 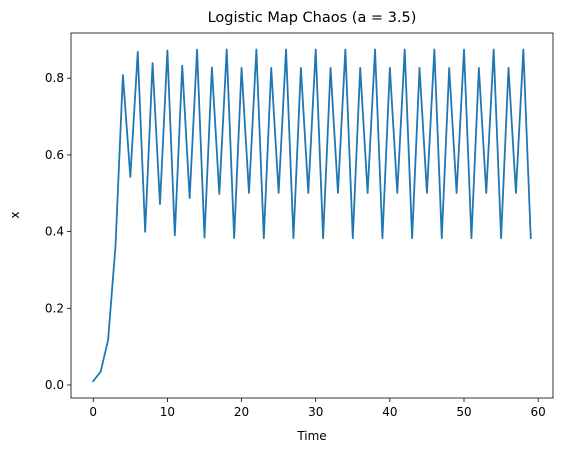 I want to click on x-tick-label: 0, so click(x=93, y=412).